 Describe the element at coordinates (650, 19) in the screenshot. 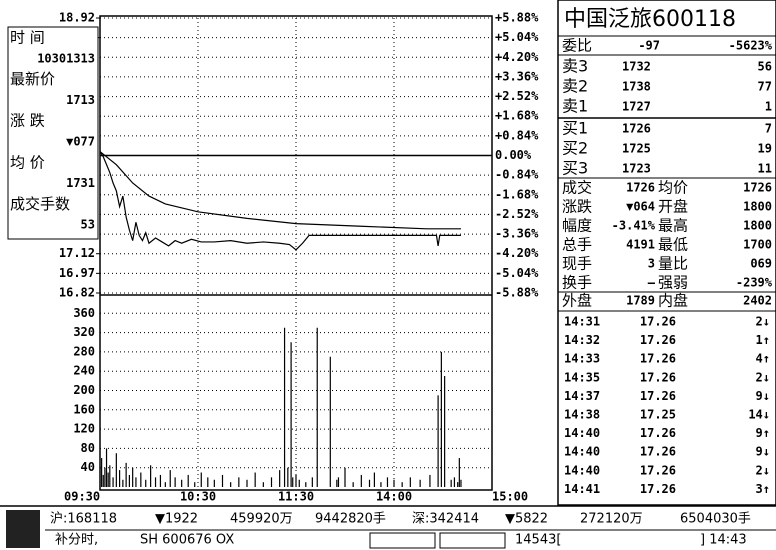

I see `stock-title: 中国泛旅600118` at that location.